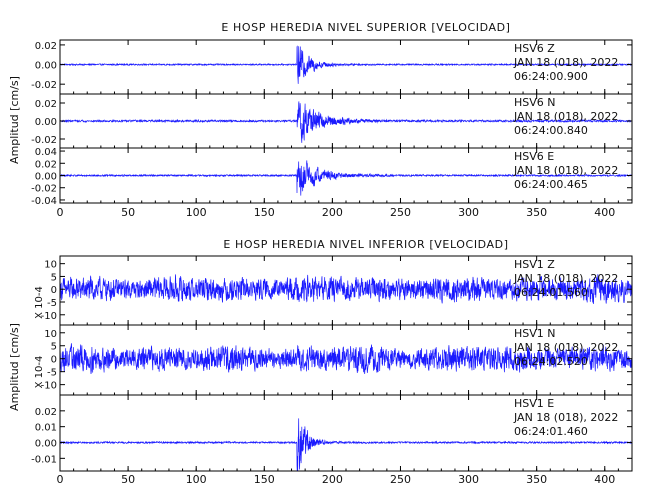 This screenshot has width=650, height=500. I want to click on trace-label-name: HSV6 E, so click(534, 156).